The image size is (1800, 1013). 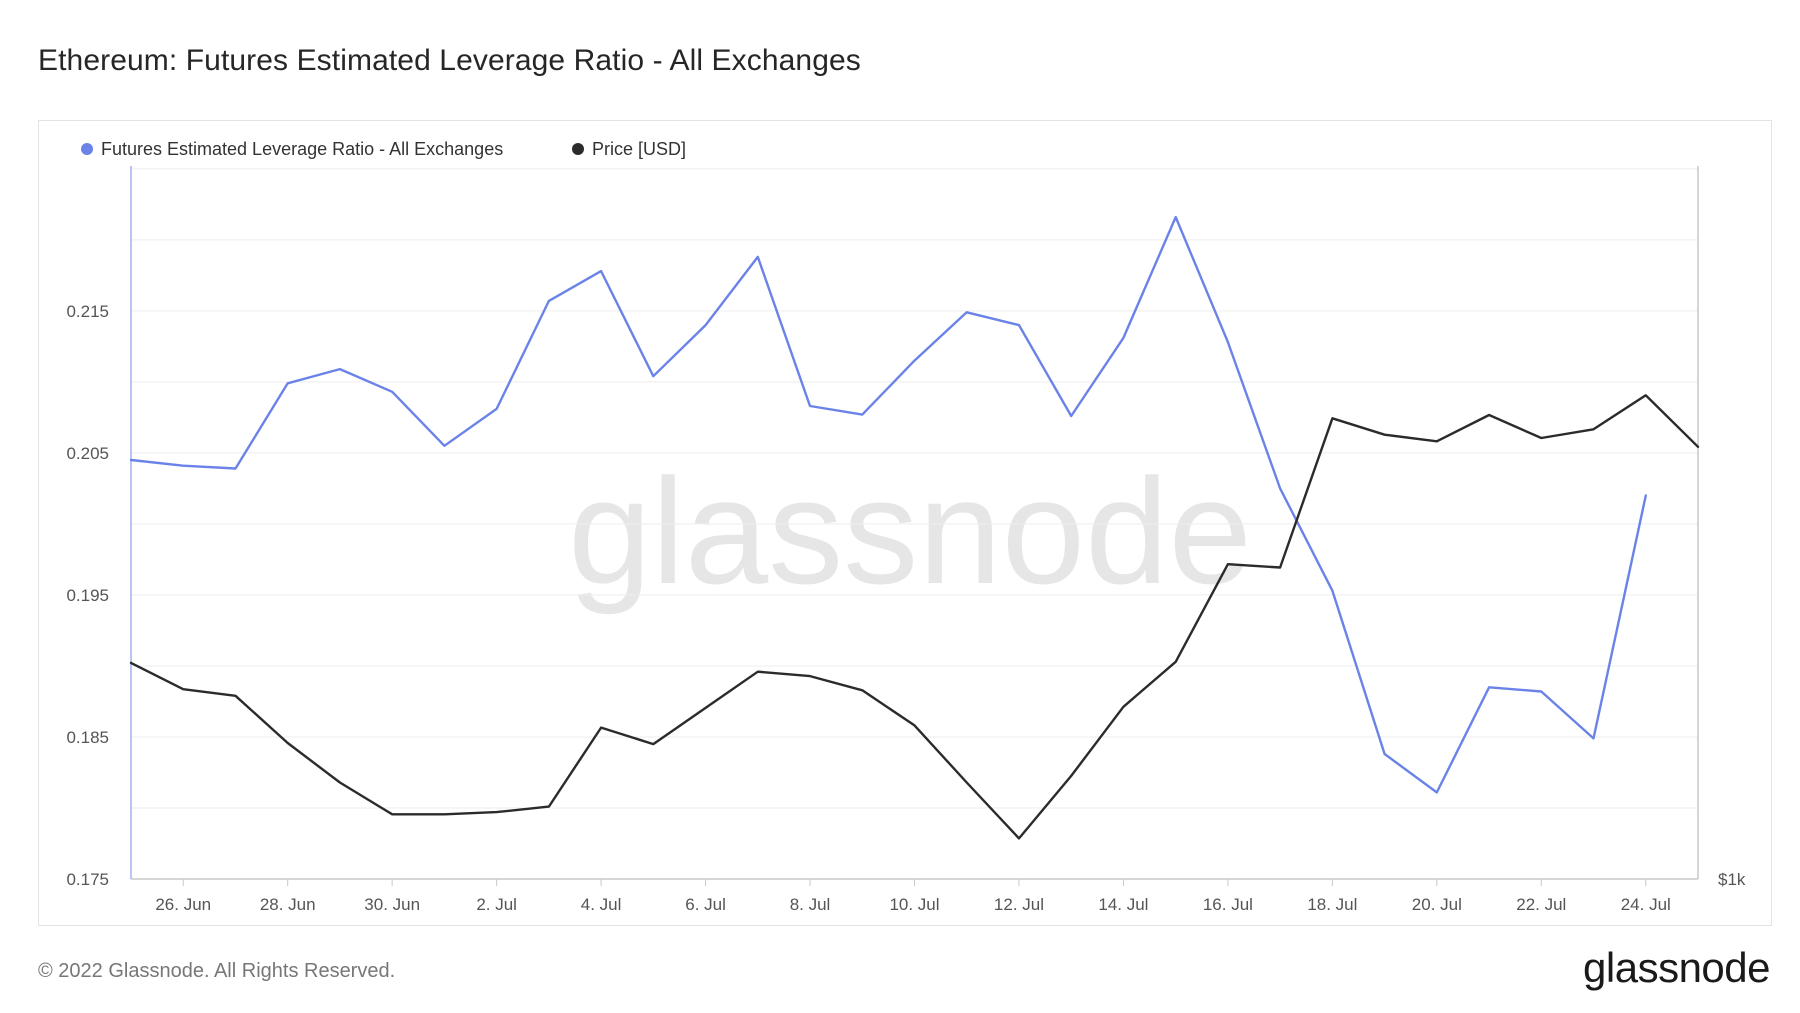 I want to click on x-tick-label: 2. Jul, so click(x=496, y=904).